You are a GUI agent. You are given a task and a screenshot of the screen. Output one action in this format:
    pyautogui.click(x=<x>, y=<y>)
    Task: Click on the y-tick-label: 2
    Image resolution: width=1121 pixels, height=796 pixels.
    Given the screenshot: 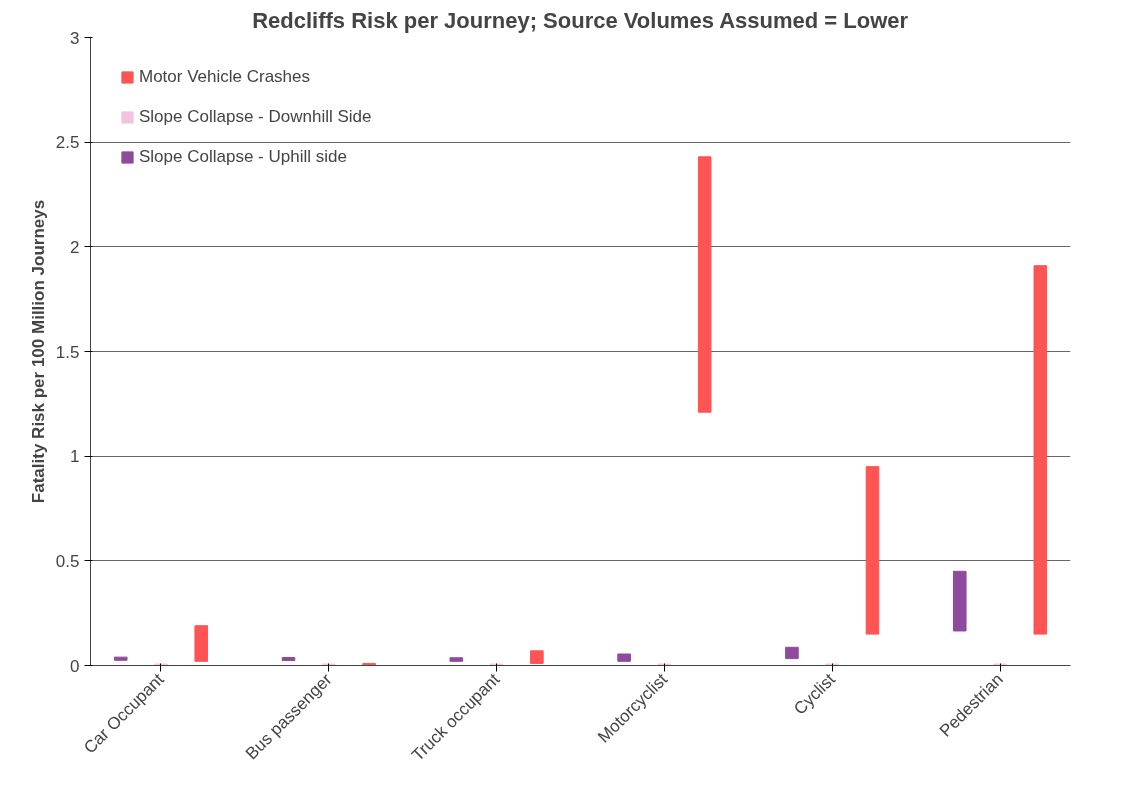 What is the action you would take?
    pyautogui.click(x=75, y=247)
    